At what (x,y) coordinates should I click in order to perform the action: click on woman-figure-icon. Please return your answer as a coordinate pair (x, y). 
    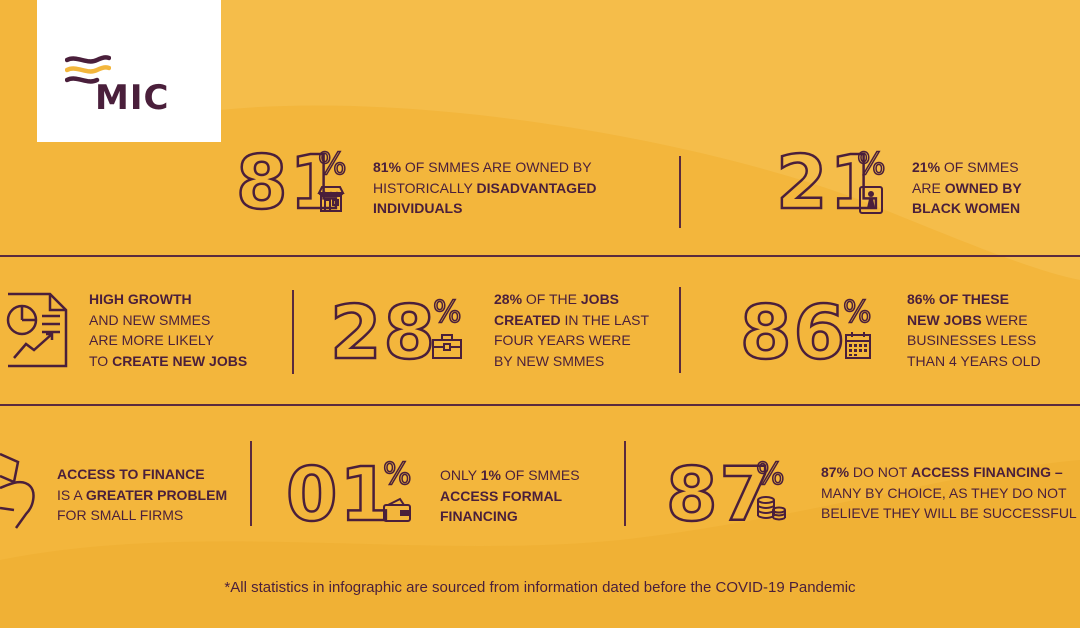
    Looking at the image, I should click on (871, 200).